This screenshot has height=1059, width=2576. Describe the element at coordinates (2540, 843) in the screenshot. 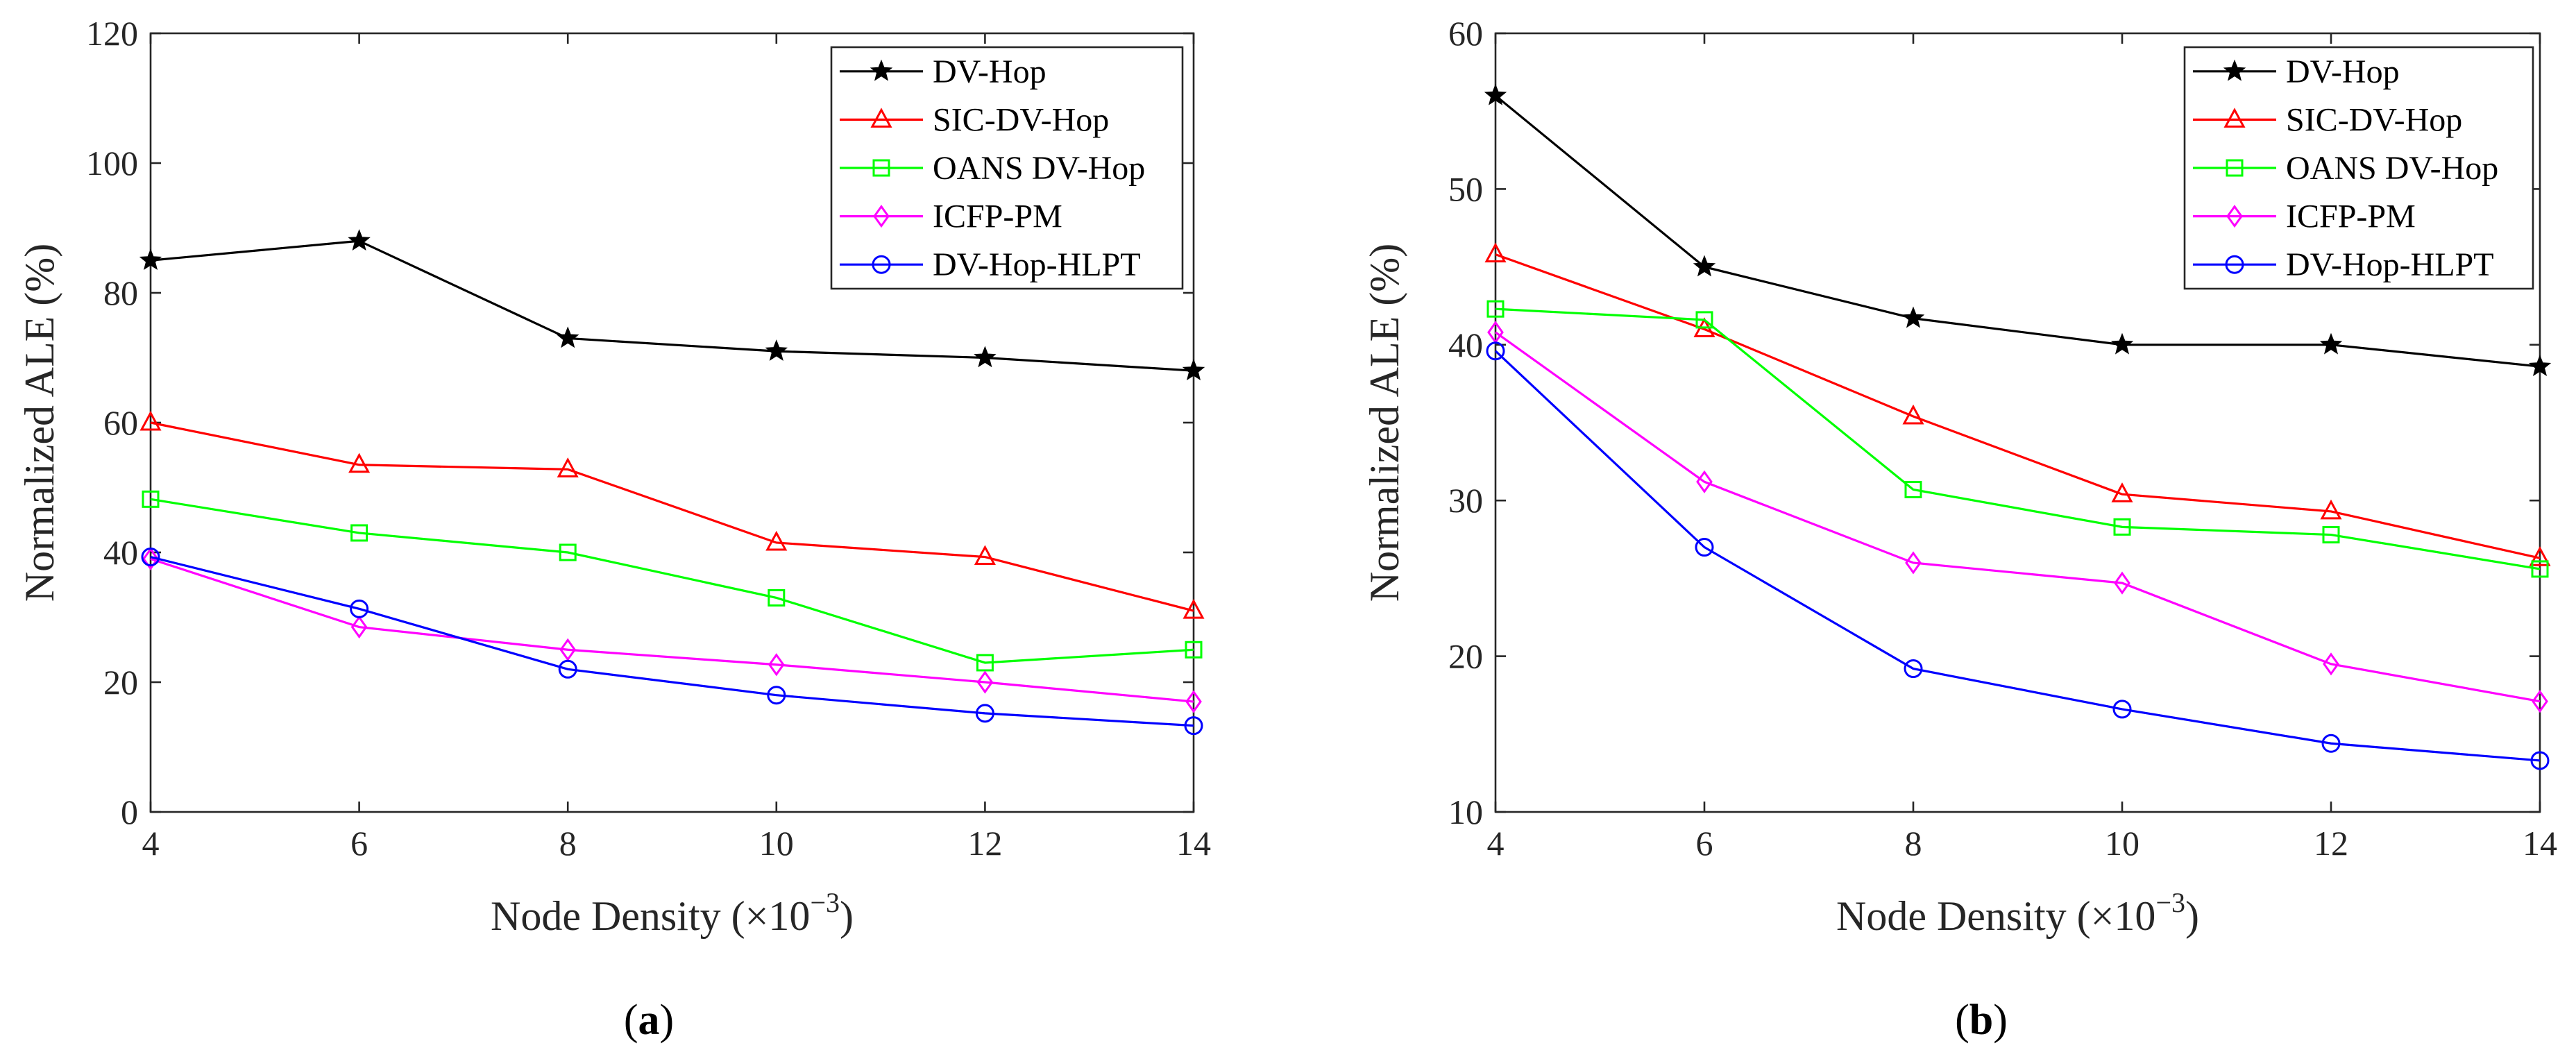

I see `x-tick-label: 14` at that location.